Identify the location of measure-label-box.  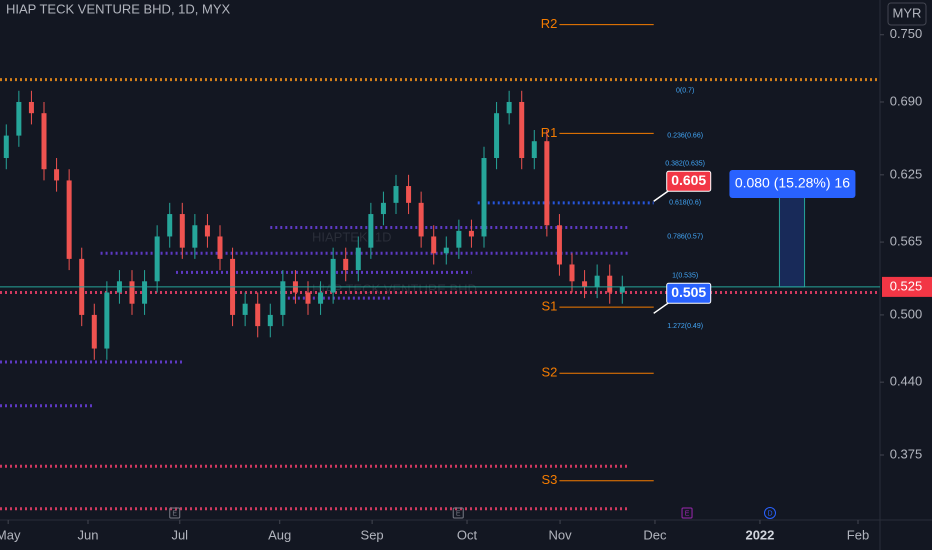
(792, 184).